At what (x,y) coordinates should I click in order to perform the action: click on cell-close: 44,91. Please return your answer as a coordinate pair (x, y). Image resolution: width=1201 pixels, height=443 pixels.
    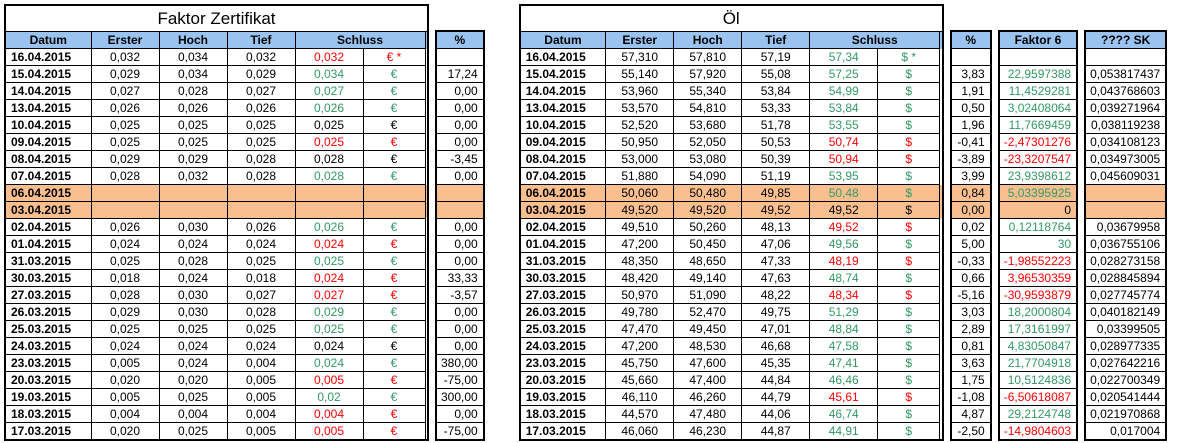
    Looking at the image, I should click on (844, 431).